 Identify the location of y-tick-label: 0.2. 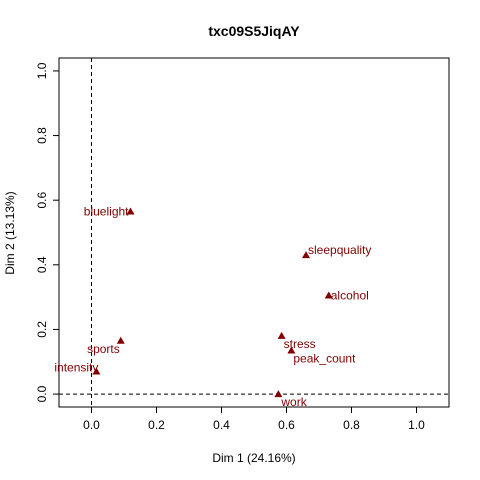
(42, 329).